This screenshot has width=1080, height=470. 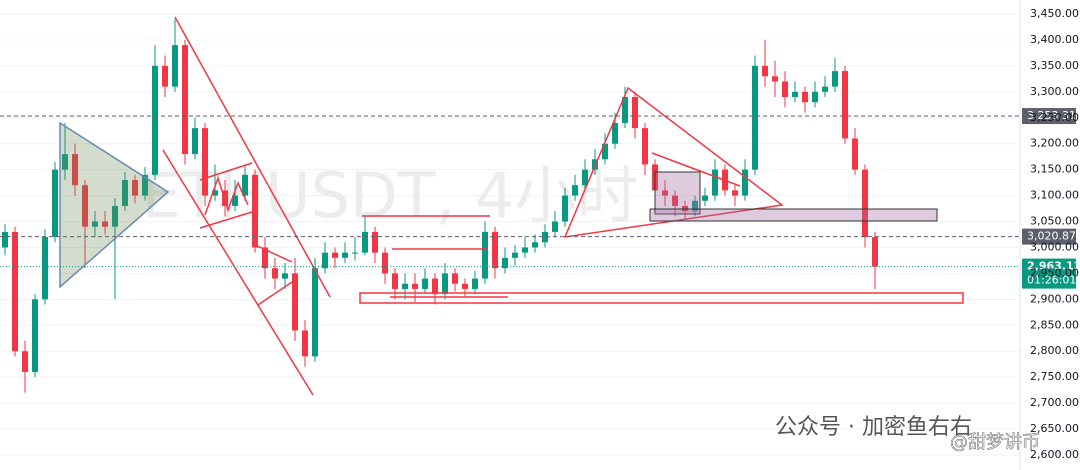 I want to click on triangle-pattern, so click(x=114, y=205).